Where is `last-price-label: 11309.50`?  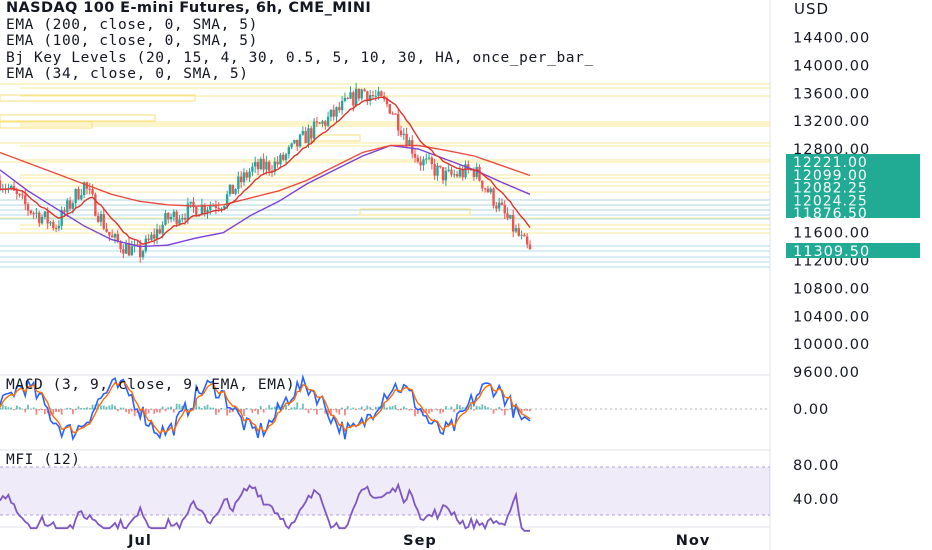 last-price-label: 11309.50 is located at coordinates (831, 252).